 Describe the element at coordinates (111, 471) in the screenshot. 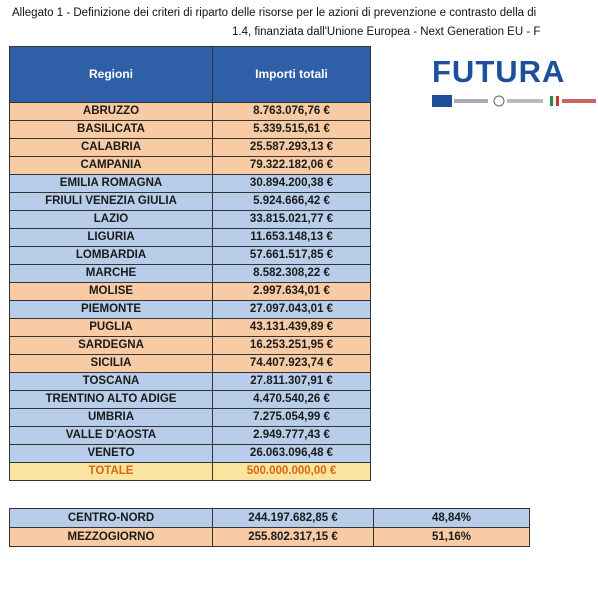

I see `table-cell: TOTALE` at that location.